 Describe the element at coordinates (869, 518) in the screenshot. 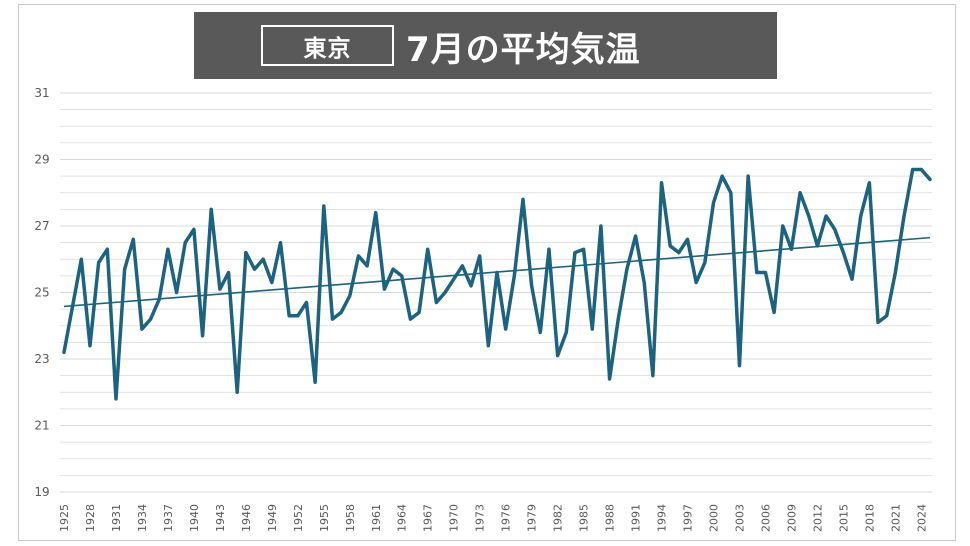

I see `x-tick-label: 2018` at that location.